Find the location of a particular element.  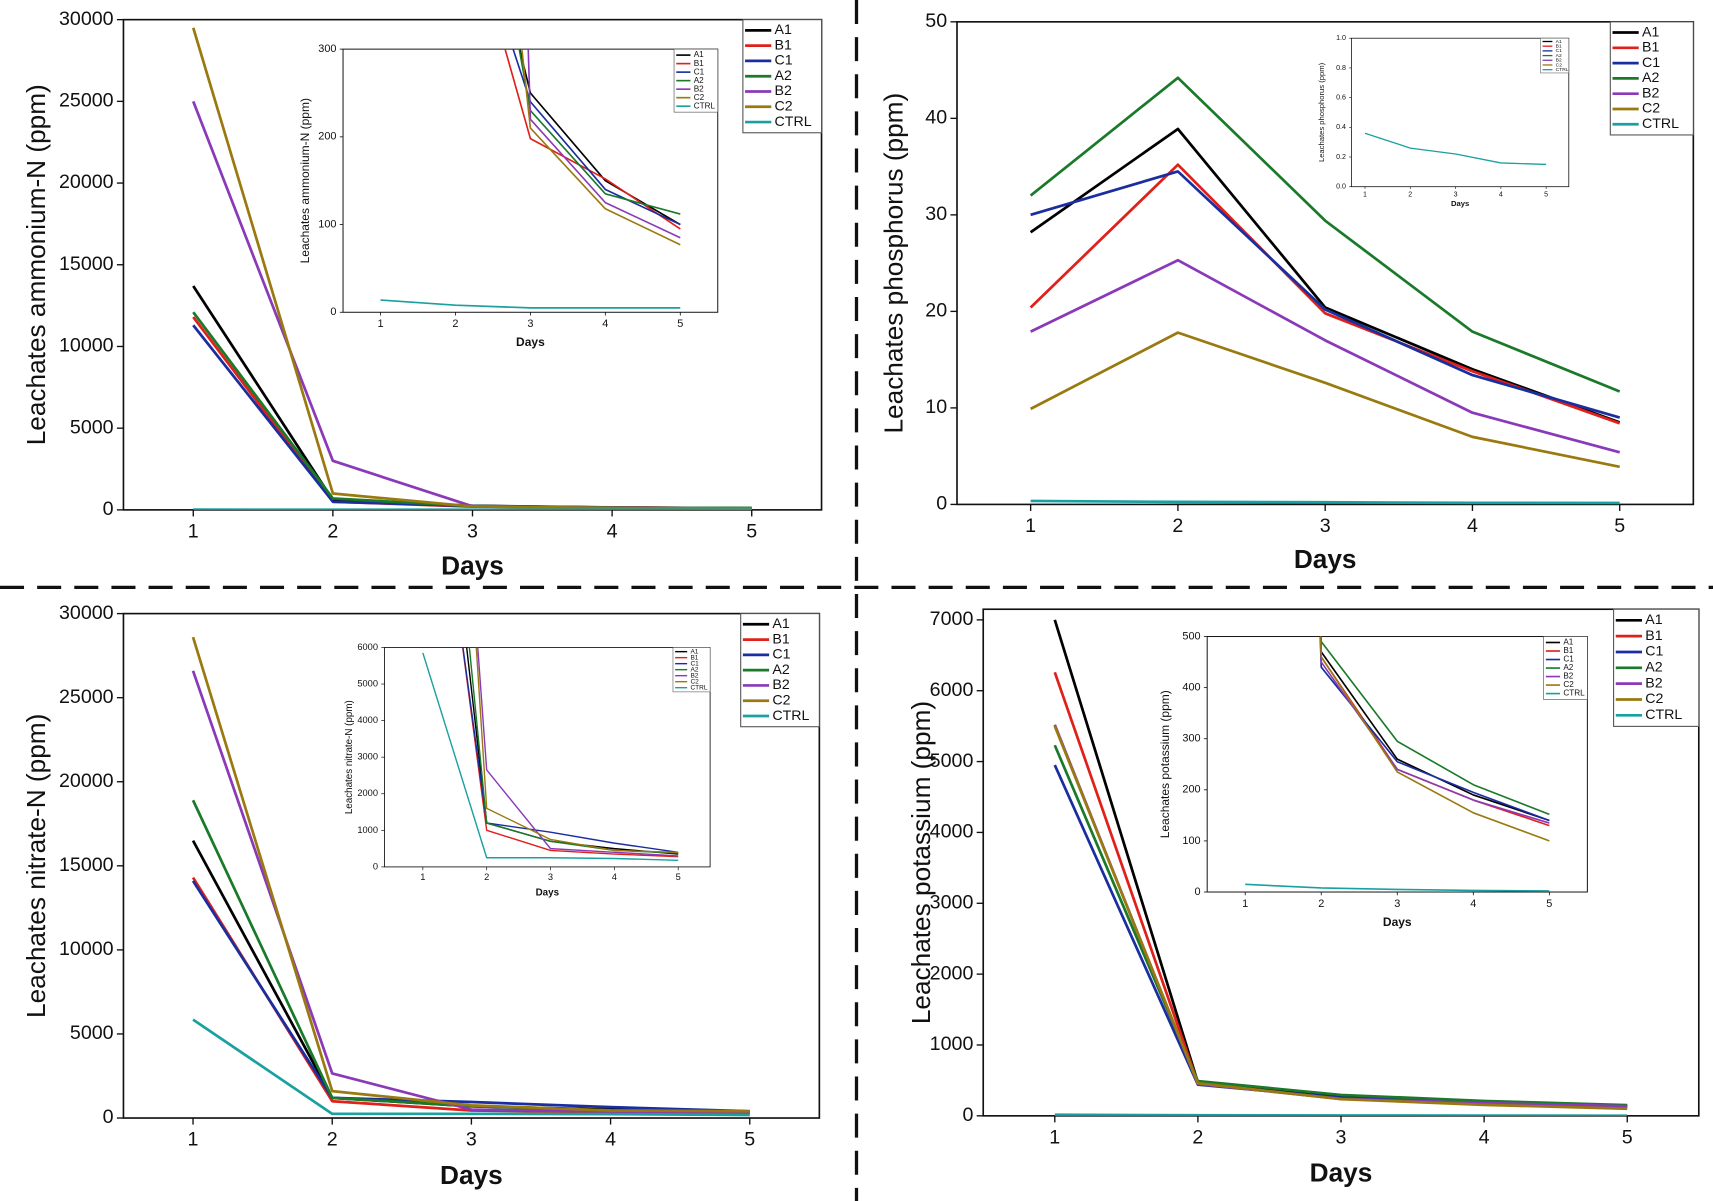

y-tick-label: 7000 is located at coordinates (952, 619).